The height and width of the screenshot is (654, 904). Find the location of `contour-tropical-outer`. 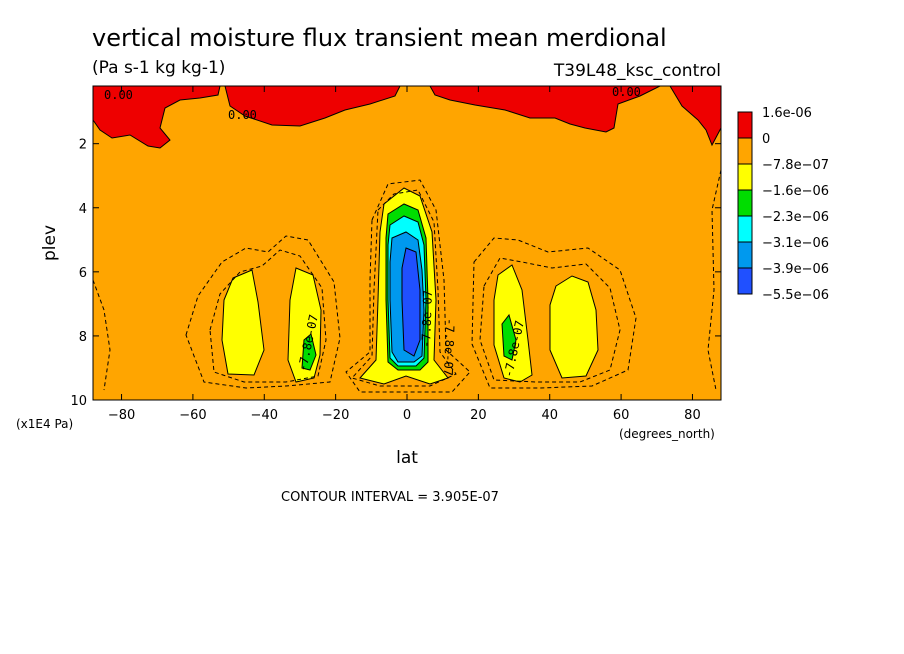

contour-tropical-outer is located at coordinates (408, 286).